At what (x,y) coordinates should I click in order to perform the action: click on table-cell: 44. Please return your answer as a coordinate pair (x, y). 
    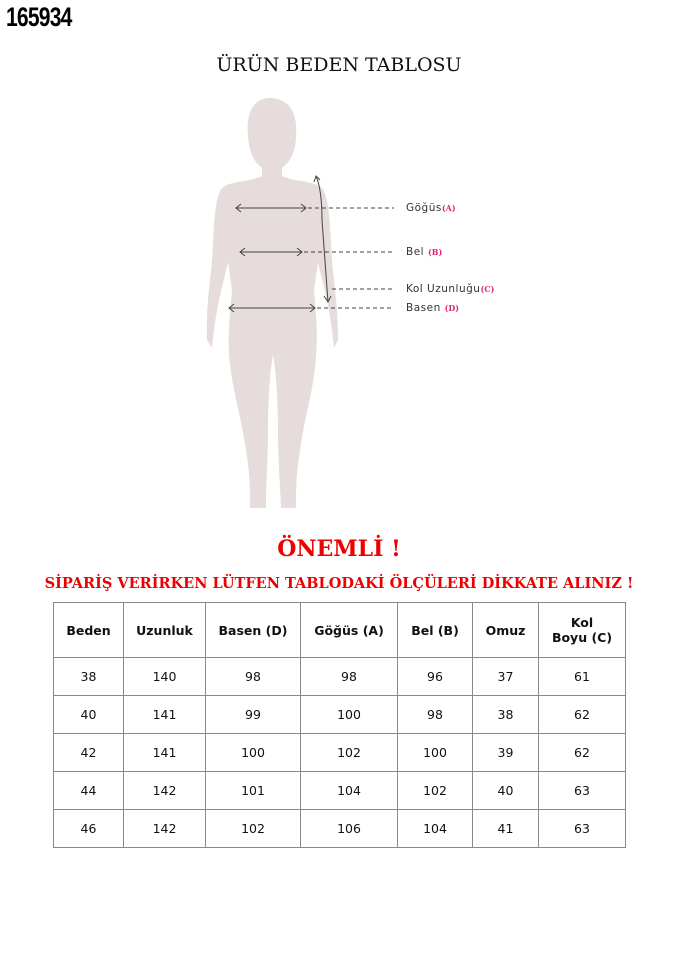
    Looking at the image, I should click on (88, 790).